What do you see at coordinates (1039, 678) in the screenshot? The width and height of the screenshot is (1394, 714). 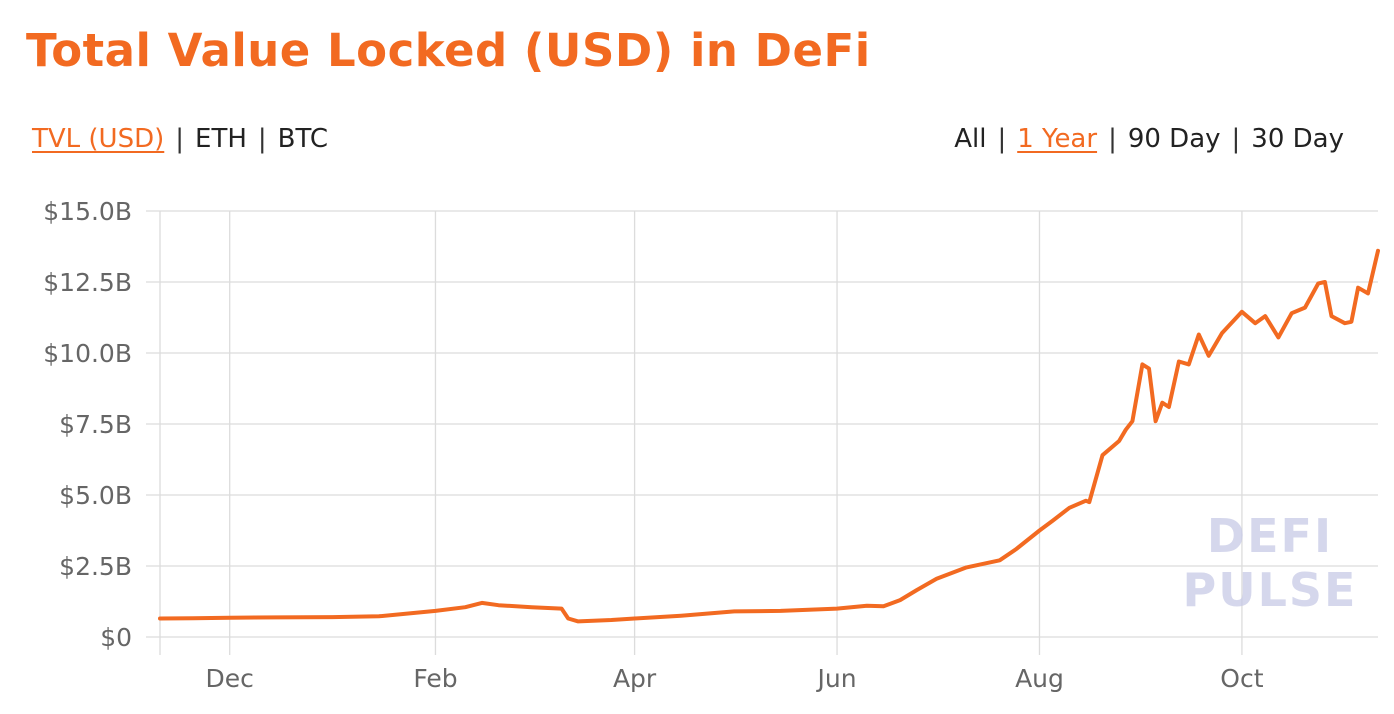 I see `x-tick-label: Aug` at bounding box center [1039, 678].